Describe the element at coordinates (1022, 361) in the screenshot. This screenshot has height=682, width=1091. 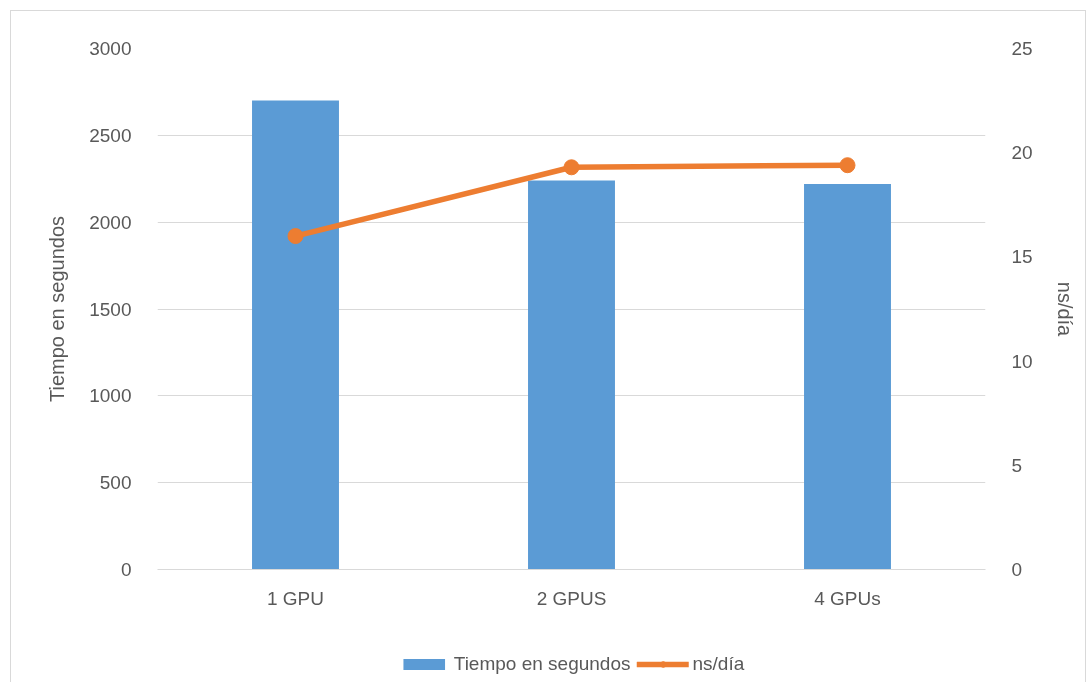
I see `y2-tick-label: 10` at that location.